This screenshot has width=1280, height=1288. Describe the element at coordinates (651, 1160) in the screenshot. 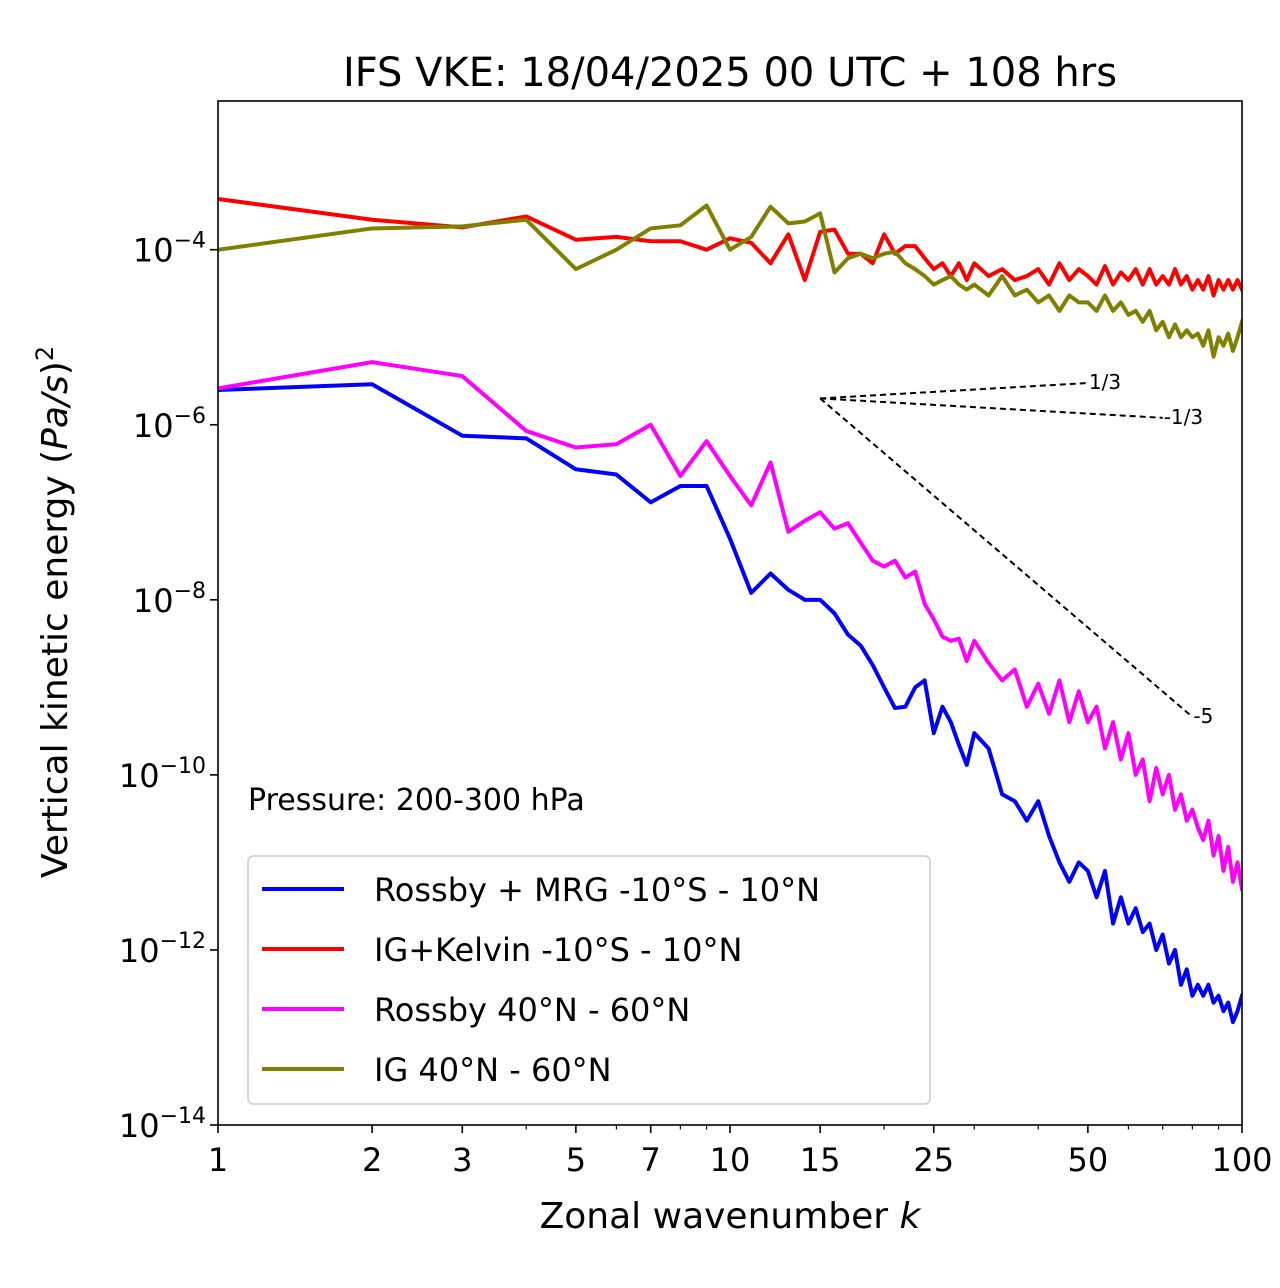

I see `x-tick-label-7: 7` at that location.